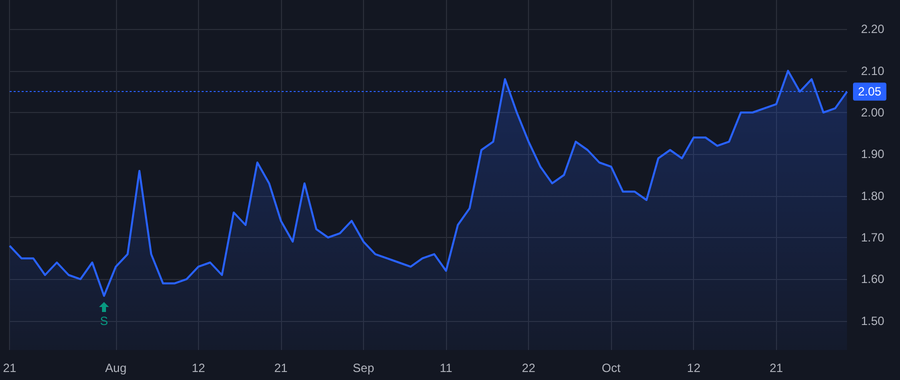 This screenshot has width=900, height=380. I want to click on x-tick-label: Oct, so click(612, 368).